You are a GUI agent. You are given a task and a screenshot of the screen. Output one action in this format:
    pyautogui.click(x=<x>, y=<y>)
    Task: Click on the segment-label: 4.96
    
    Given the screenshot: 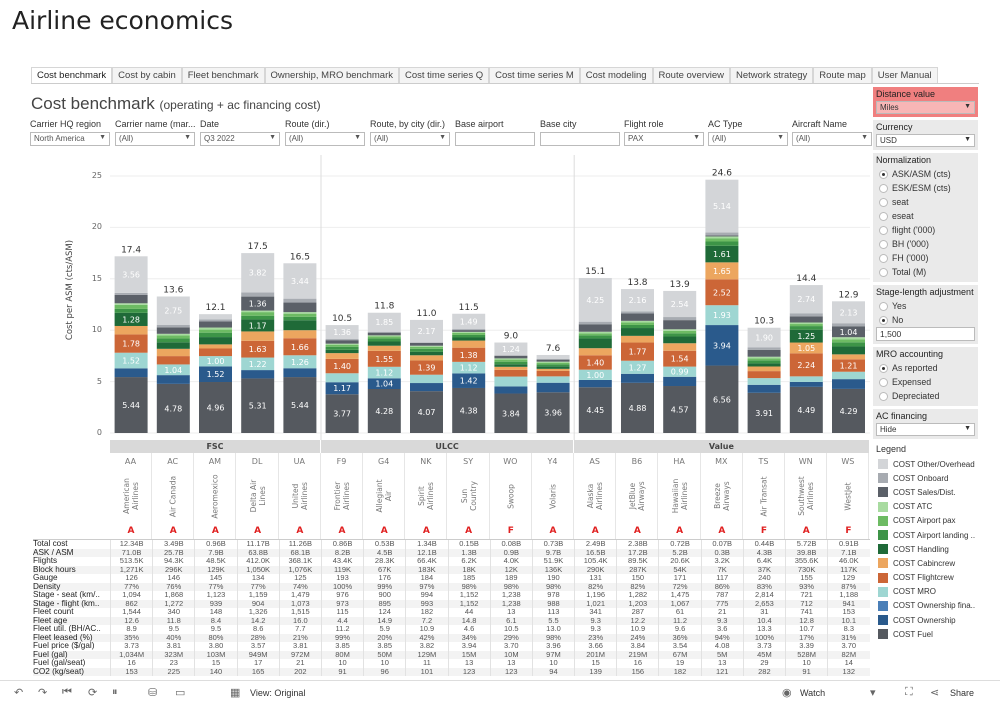 What is the action you would take?
    pyautogui.click(x=216, y=408)
    